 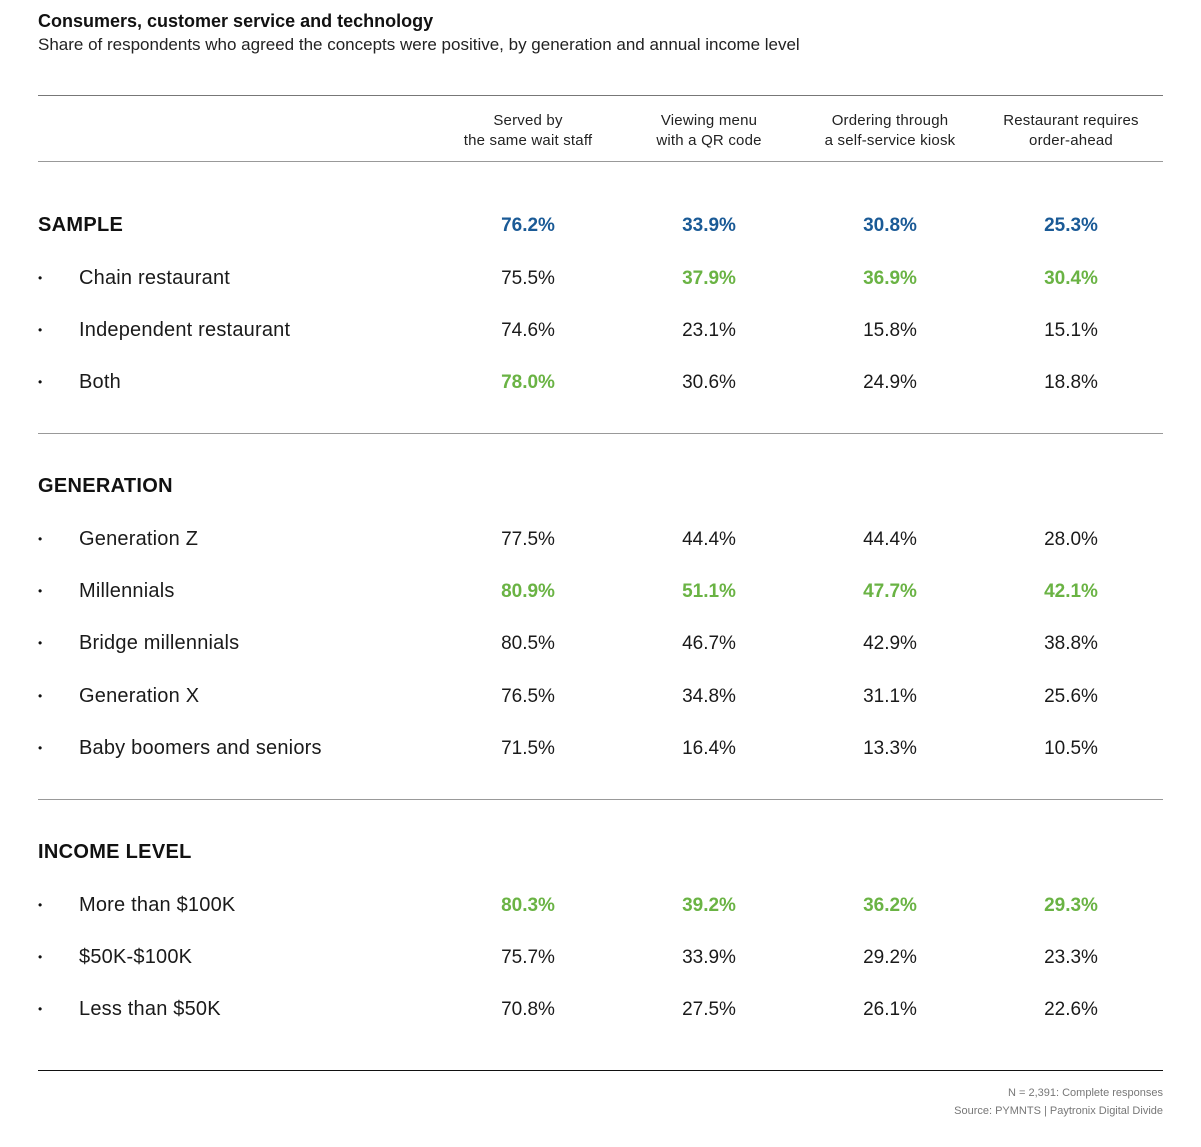 What do you see at coordinates (528, 331) in the screenshot?
I see `table-cell: 74.6%` at bounding box center [528, 331].